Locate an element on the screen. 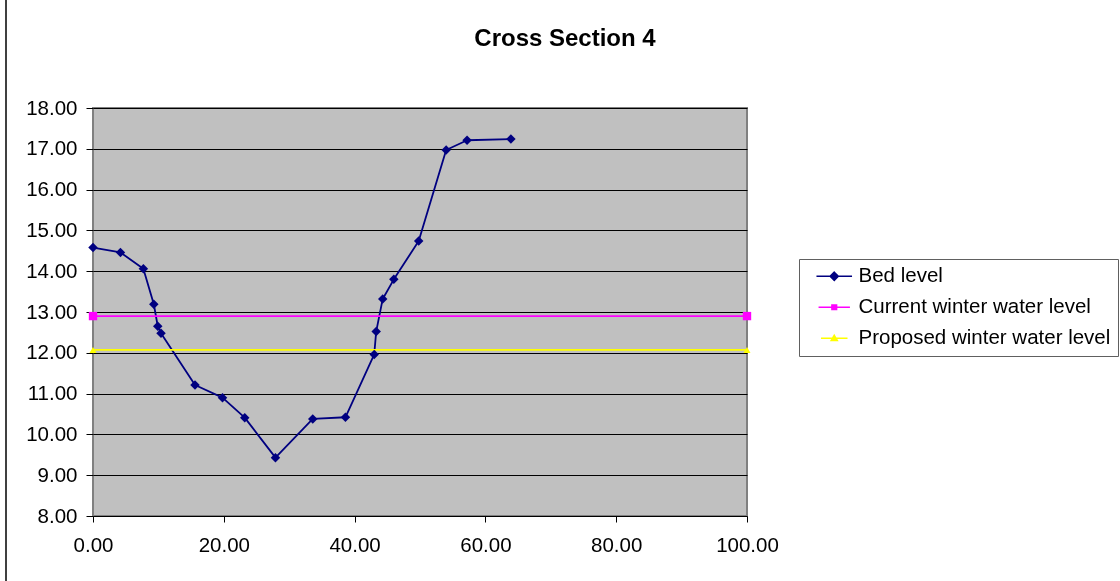 The width and height of the screenshot is (1120, 581). x-tick-label: 100.00 is located at coordinates (747, 544).